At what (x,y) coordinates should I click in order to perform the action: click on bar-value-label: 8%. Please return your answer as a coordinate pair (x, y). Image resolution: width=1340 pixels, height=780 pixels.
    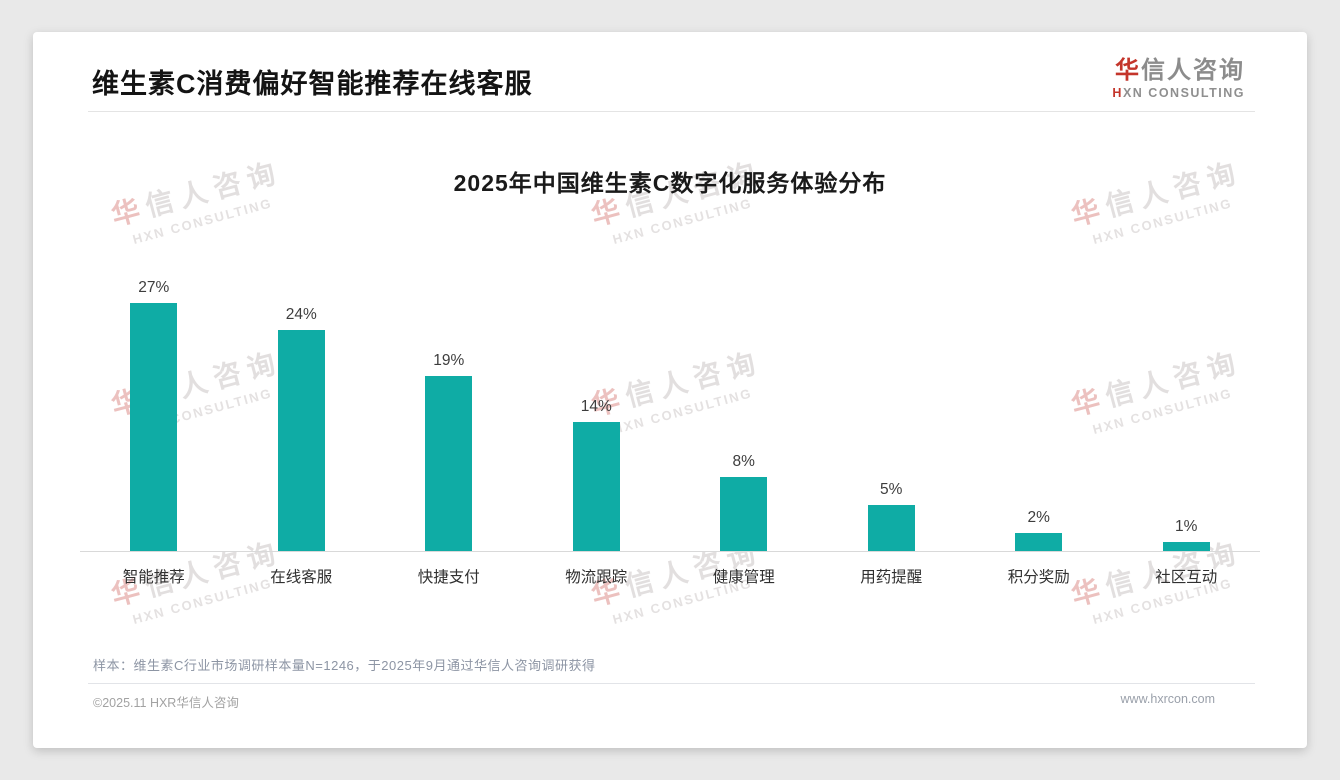
    Looking at the image, I should click on (743, 462).